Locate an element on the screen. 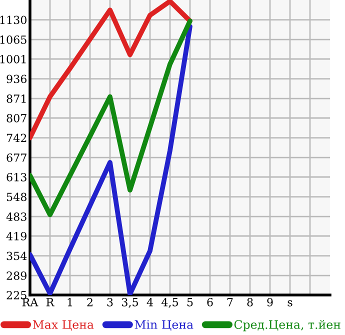 The image size is (345, 335). x-tick-label: 1 is located at coordinates (70, 302).